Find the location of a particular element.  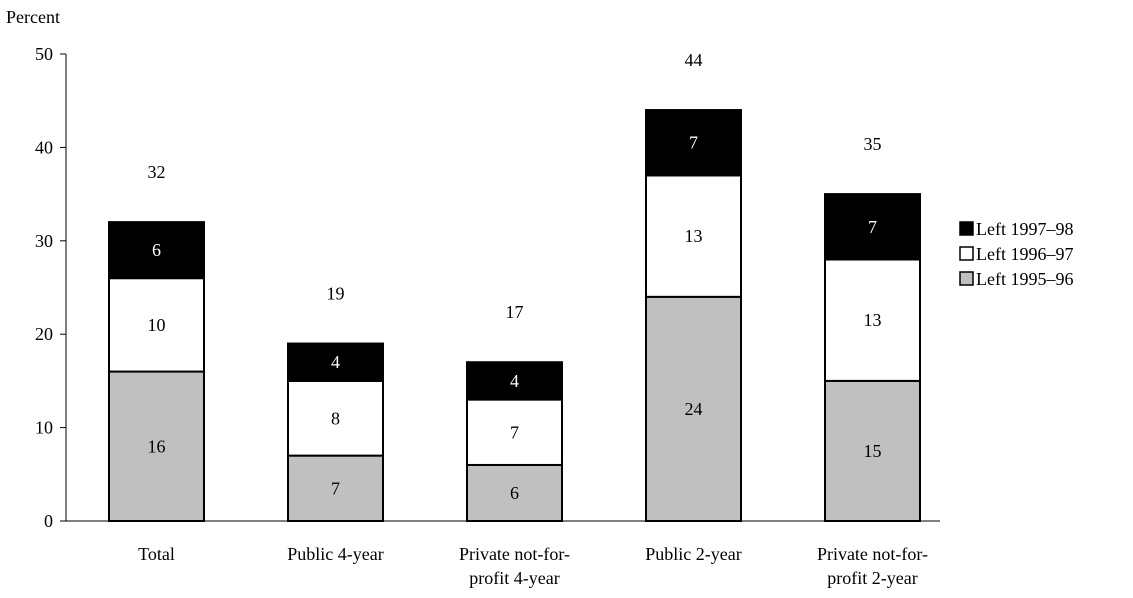

segment-value-label: 24 is located at coordinates (694, 409).